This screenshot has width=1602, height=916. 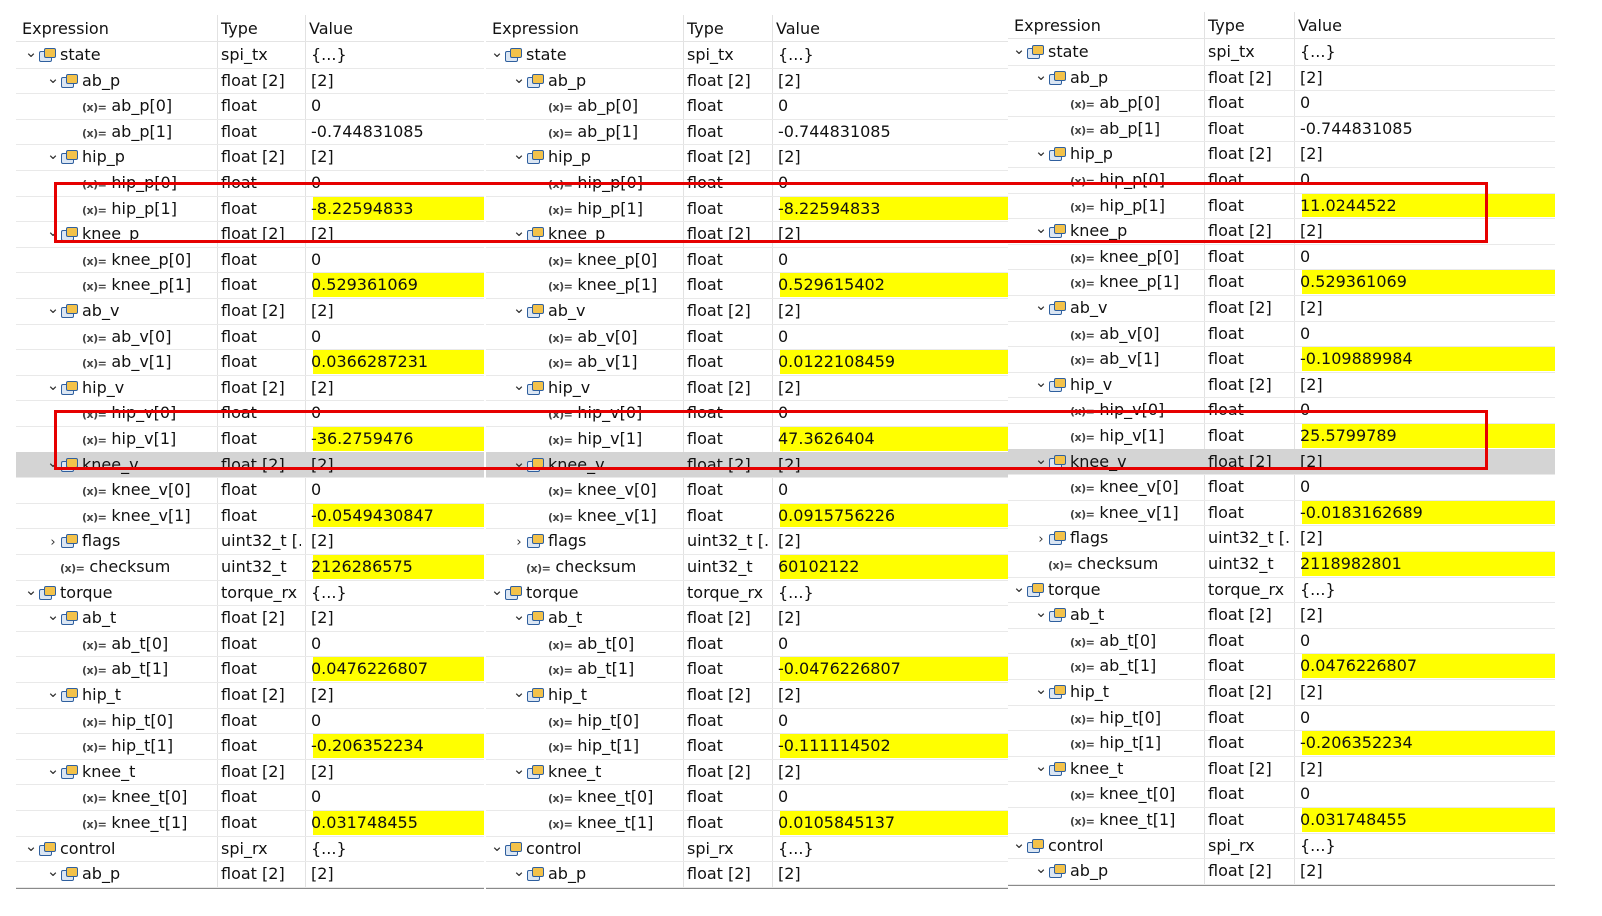 What do you see at coordinates (747, 516) in the screenshot?
I see `tree-row: (x)= knee_v[1] float 0.0915756226` at bounding box center [747, 516].